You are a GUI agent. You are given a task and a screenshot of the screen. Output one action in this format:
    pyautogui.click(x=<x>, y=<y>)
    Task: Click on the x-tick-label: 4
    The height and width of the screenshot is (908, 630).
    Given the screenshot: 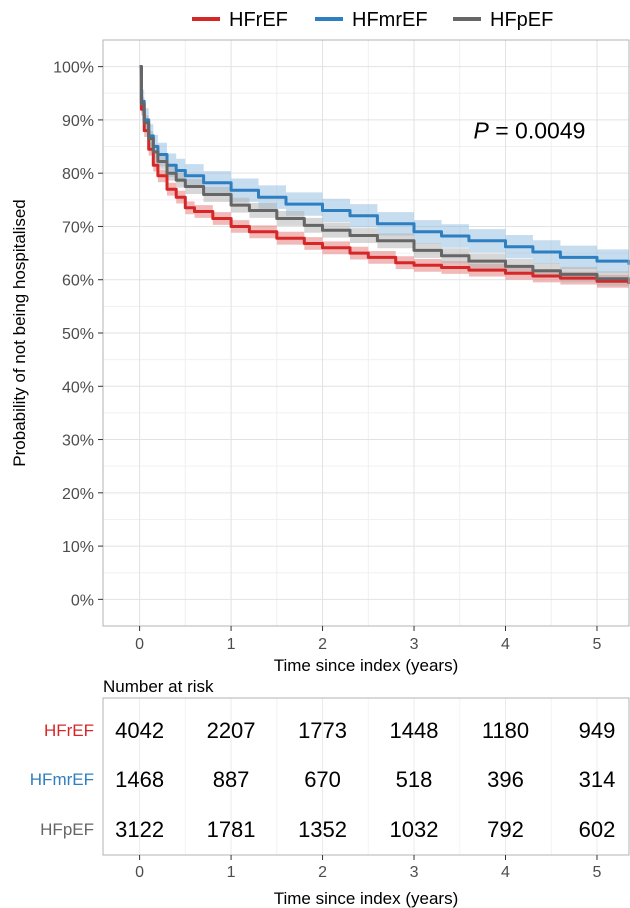 What is the action you would take?
    pyautogui.click(x=505, y=644)
    